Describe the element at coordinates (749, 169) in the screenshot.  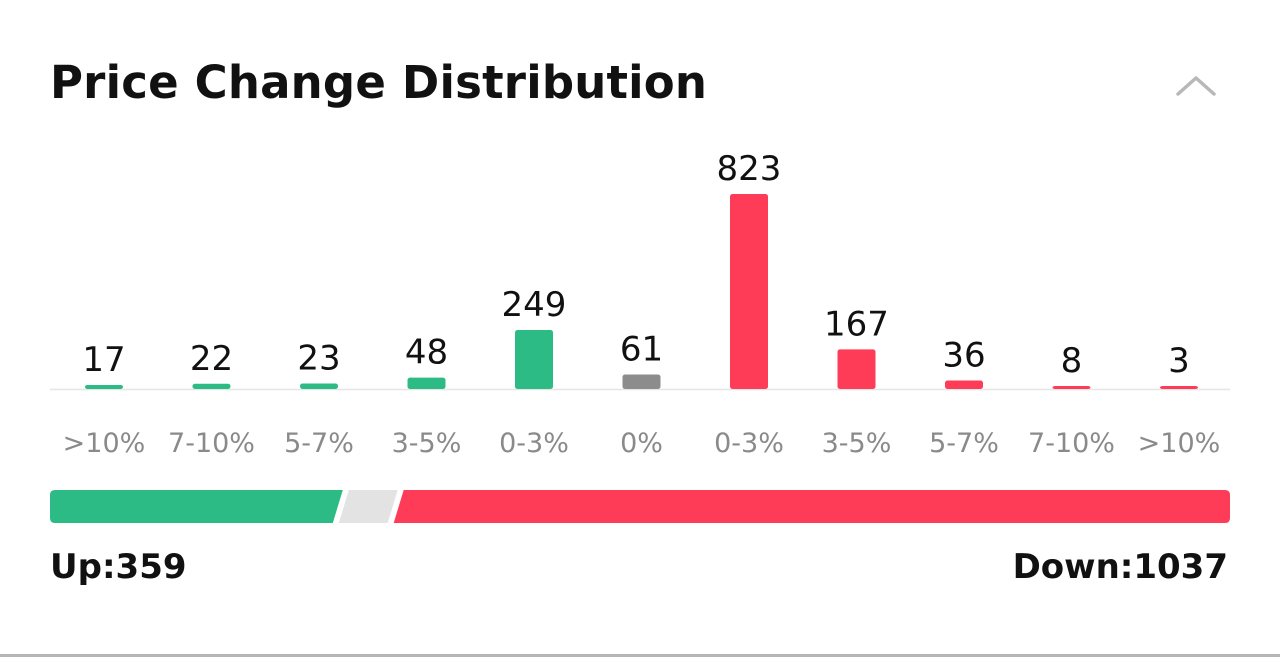
I see `data-label-6: 823` at that location.